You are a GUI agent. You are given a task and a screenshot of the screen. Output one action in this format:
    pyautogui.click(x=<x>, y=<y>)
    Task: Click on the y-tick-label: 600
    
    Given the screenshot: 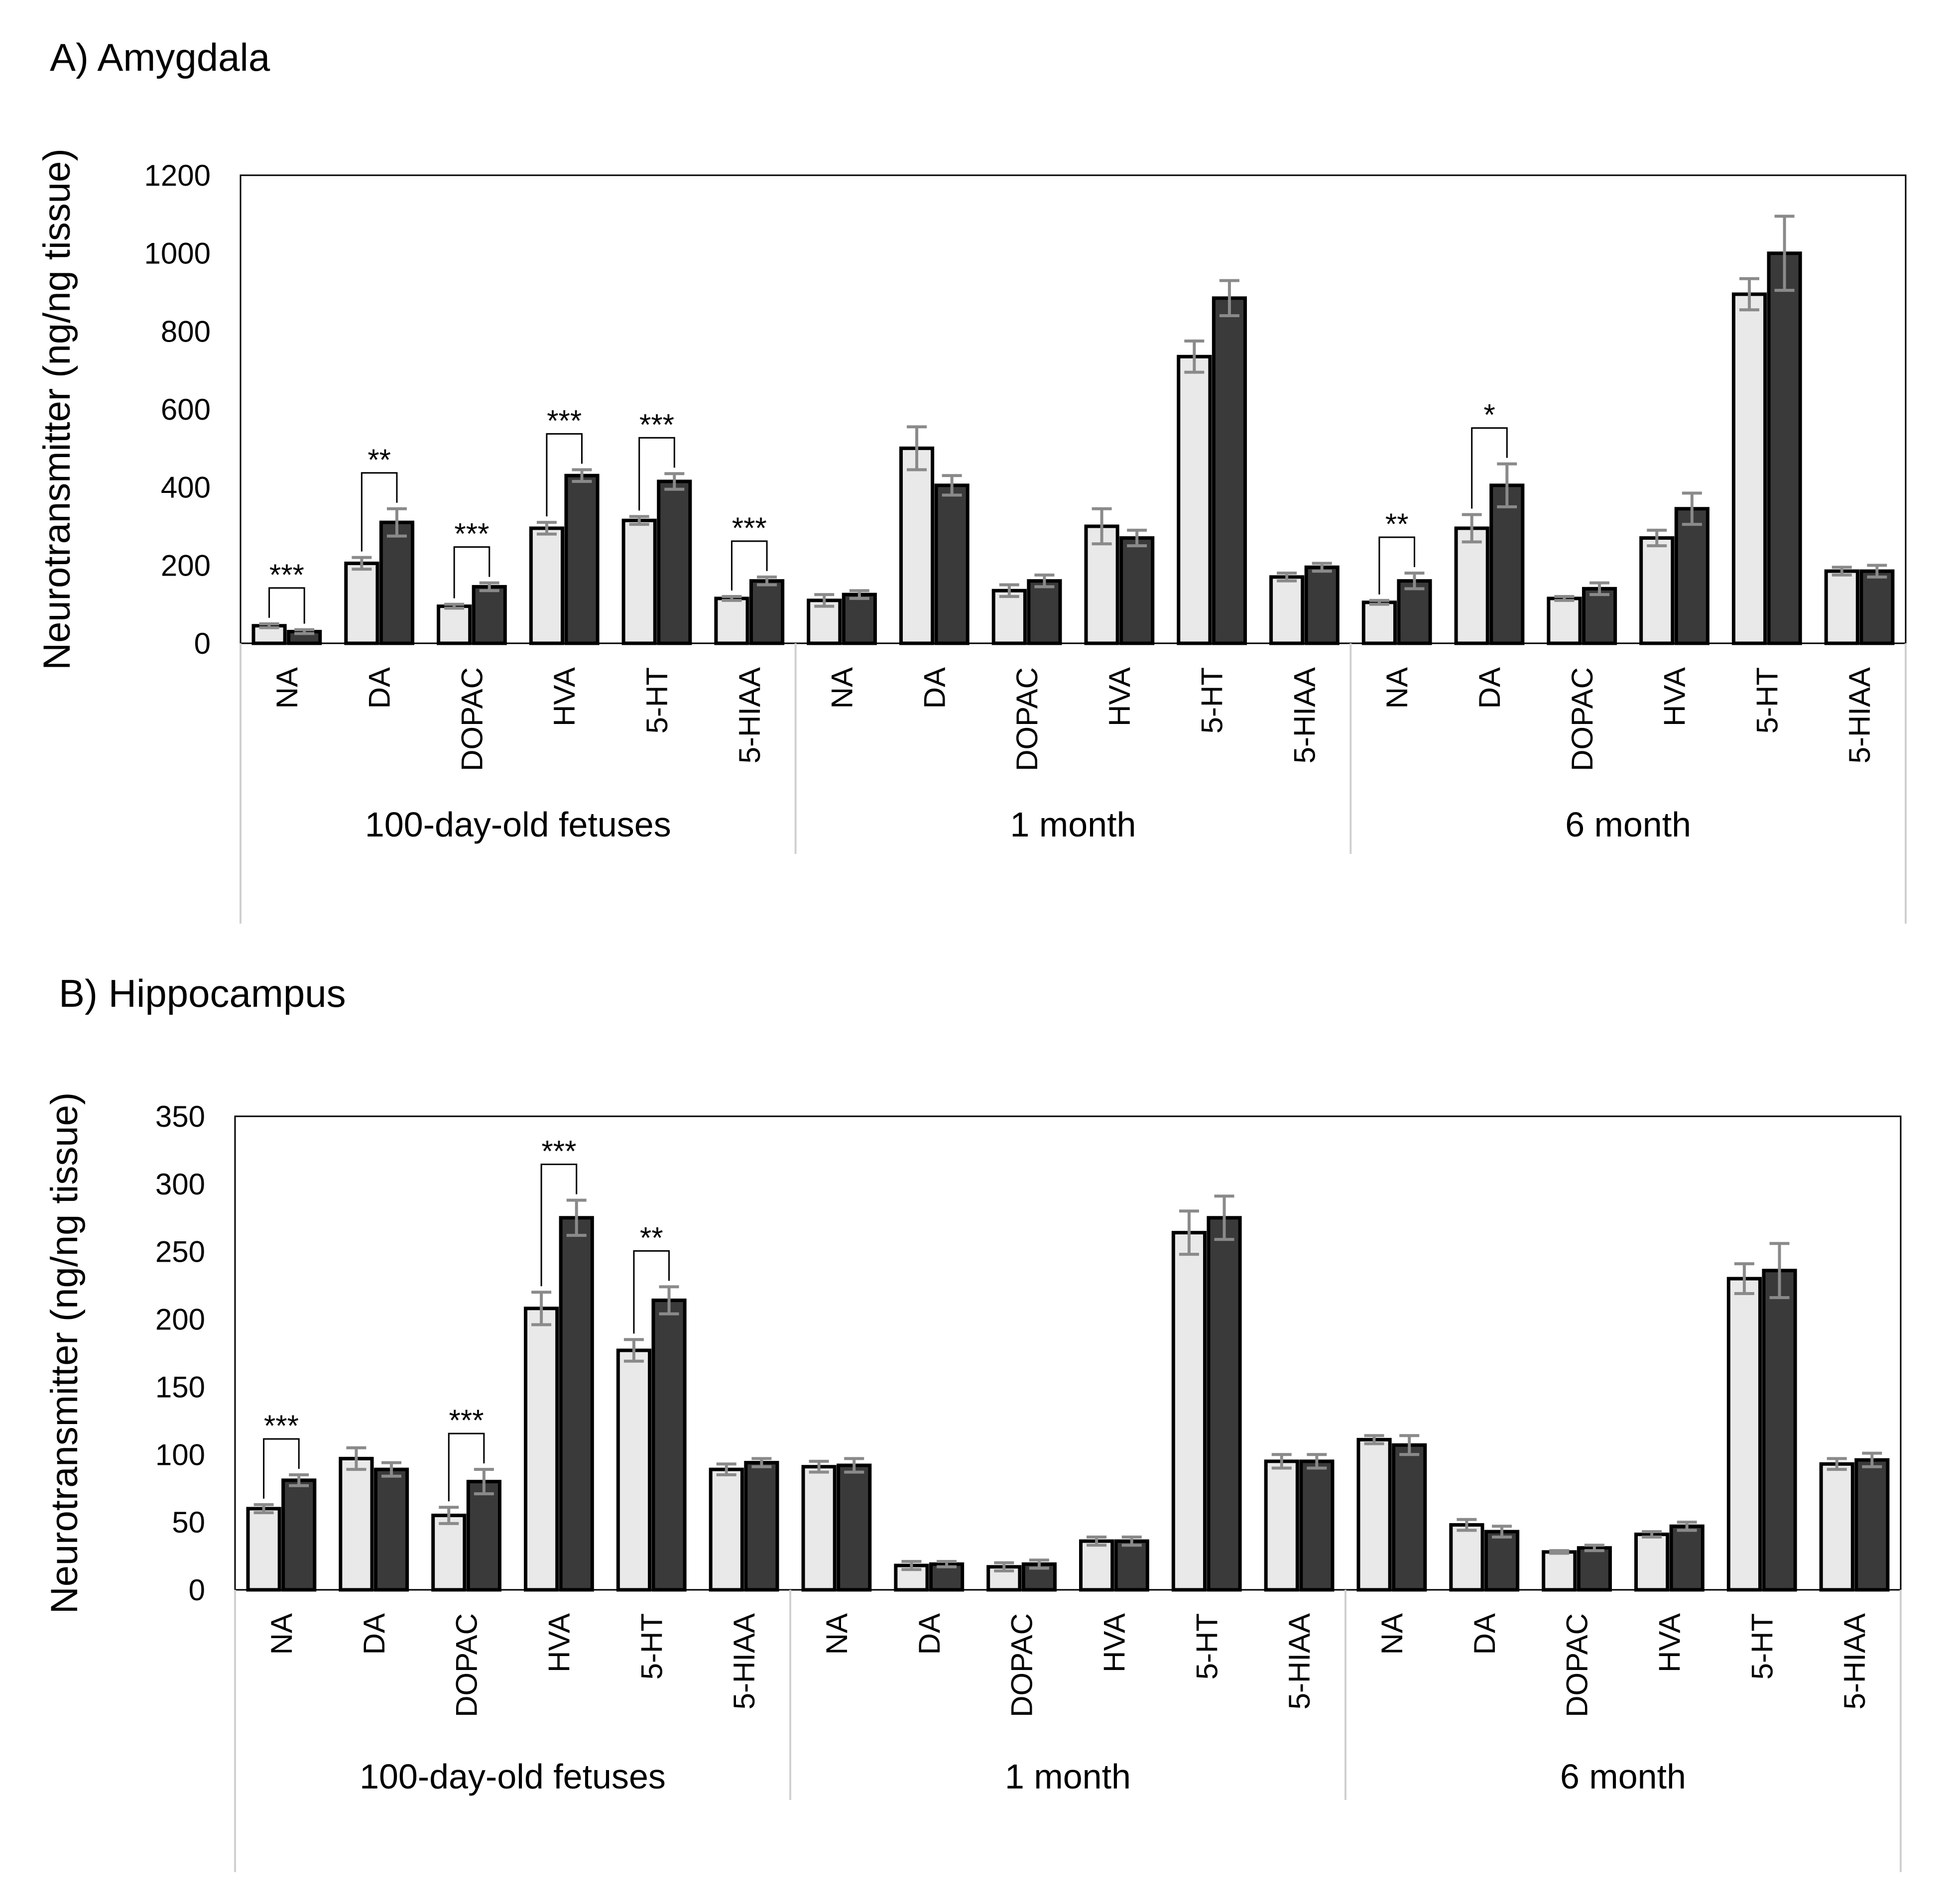 What is the action you would take?
    pyautogui.click(x=186, y=409)
    